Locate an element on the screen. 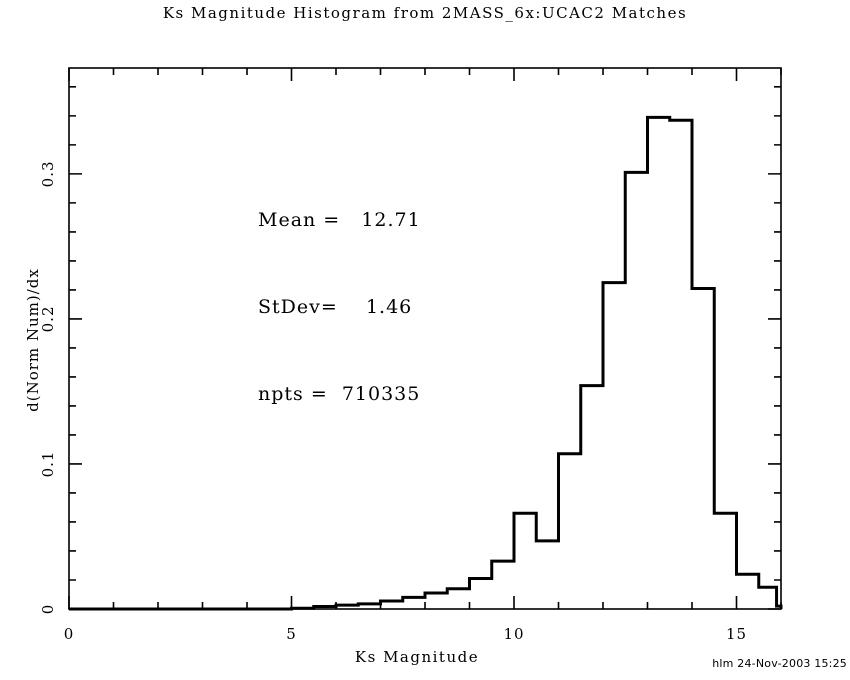 This screenshot has width=850, height=680. y-axis-title: d(Norm Num)/dx is located at coordinates (33, 340).